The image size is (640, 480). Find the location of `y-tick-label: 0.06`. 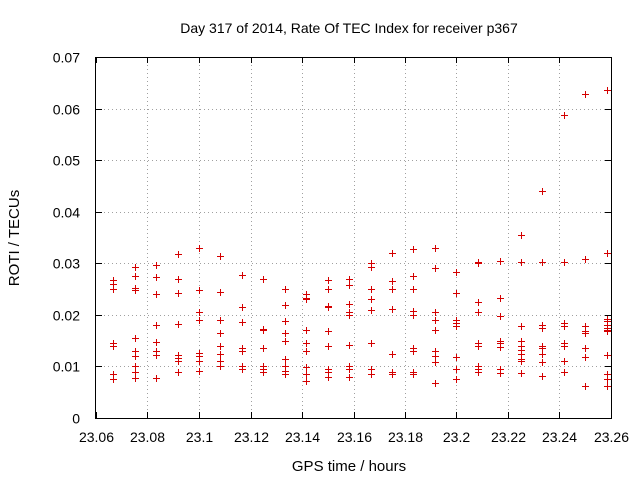

y-tick-label: 0.06 is located at coordinates (66, 110).